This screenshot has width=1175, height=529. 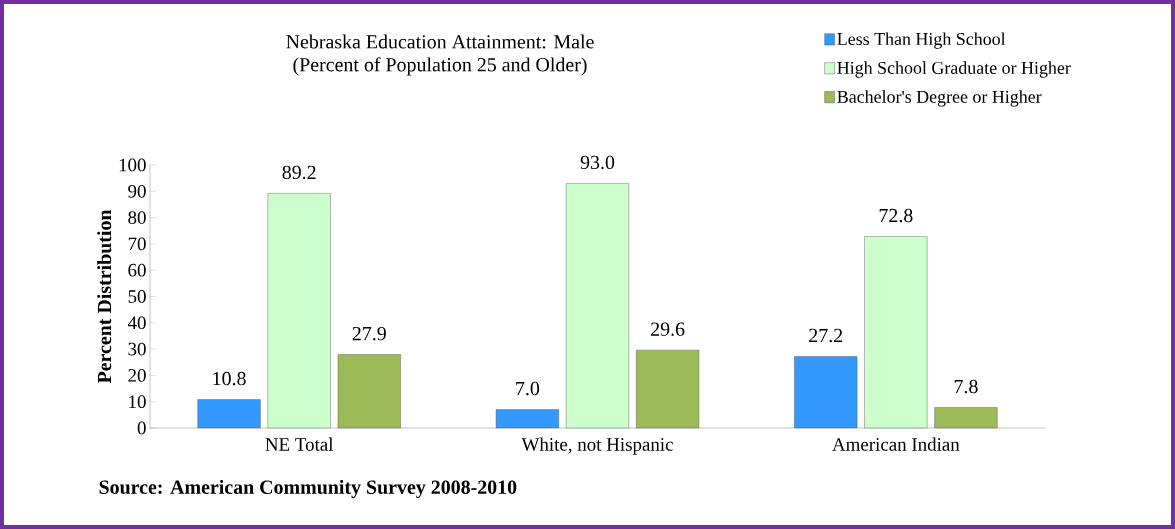 I want to click on data-label: 7.0, so click(x=528, y=388).